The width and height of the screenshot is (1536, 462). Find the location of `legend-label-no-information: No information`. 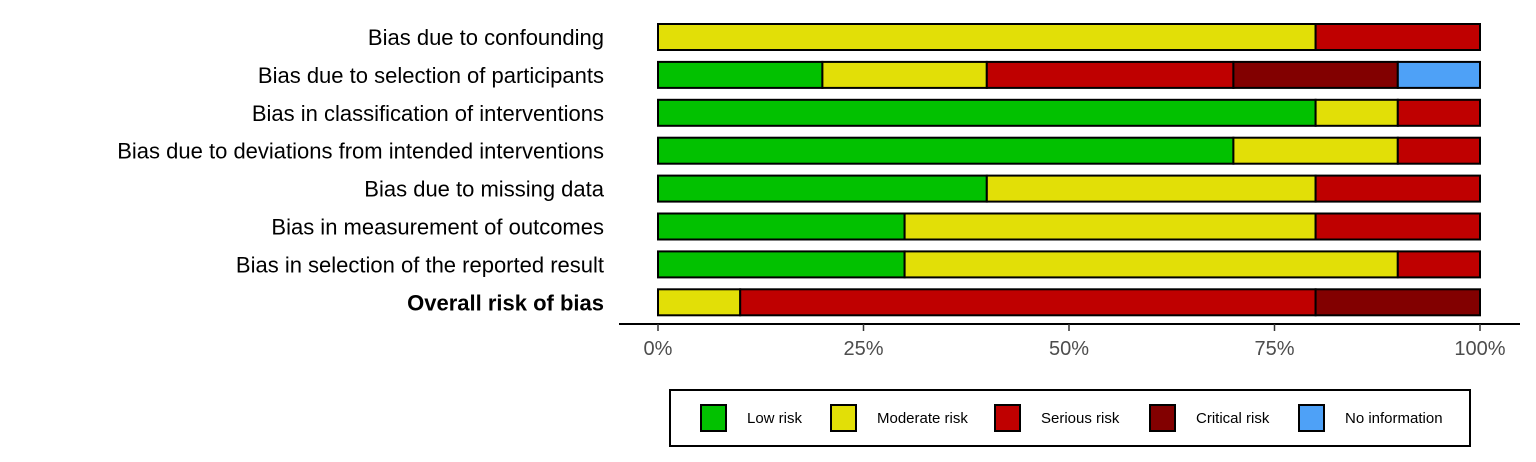

legend-label-no-information: No information is located at coordinates (1394, 418).